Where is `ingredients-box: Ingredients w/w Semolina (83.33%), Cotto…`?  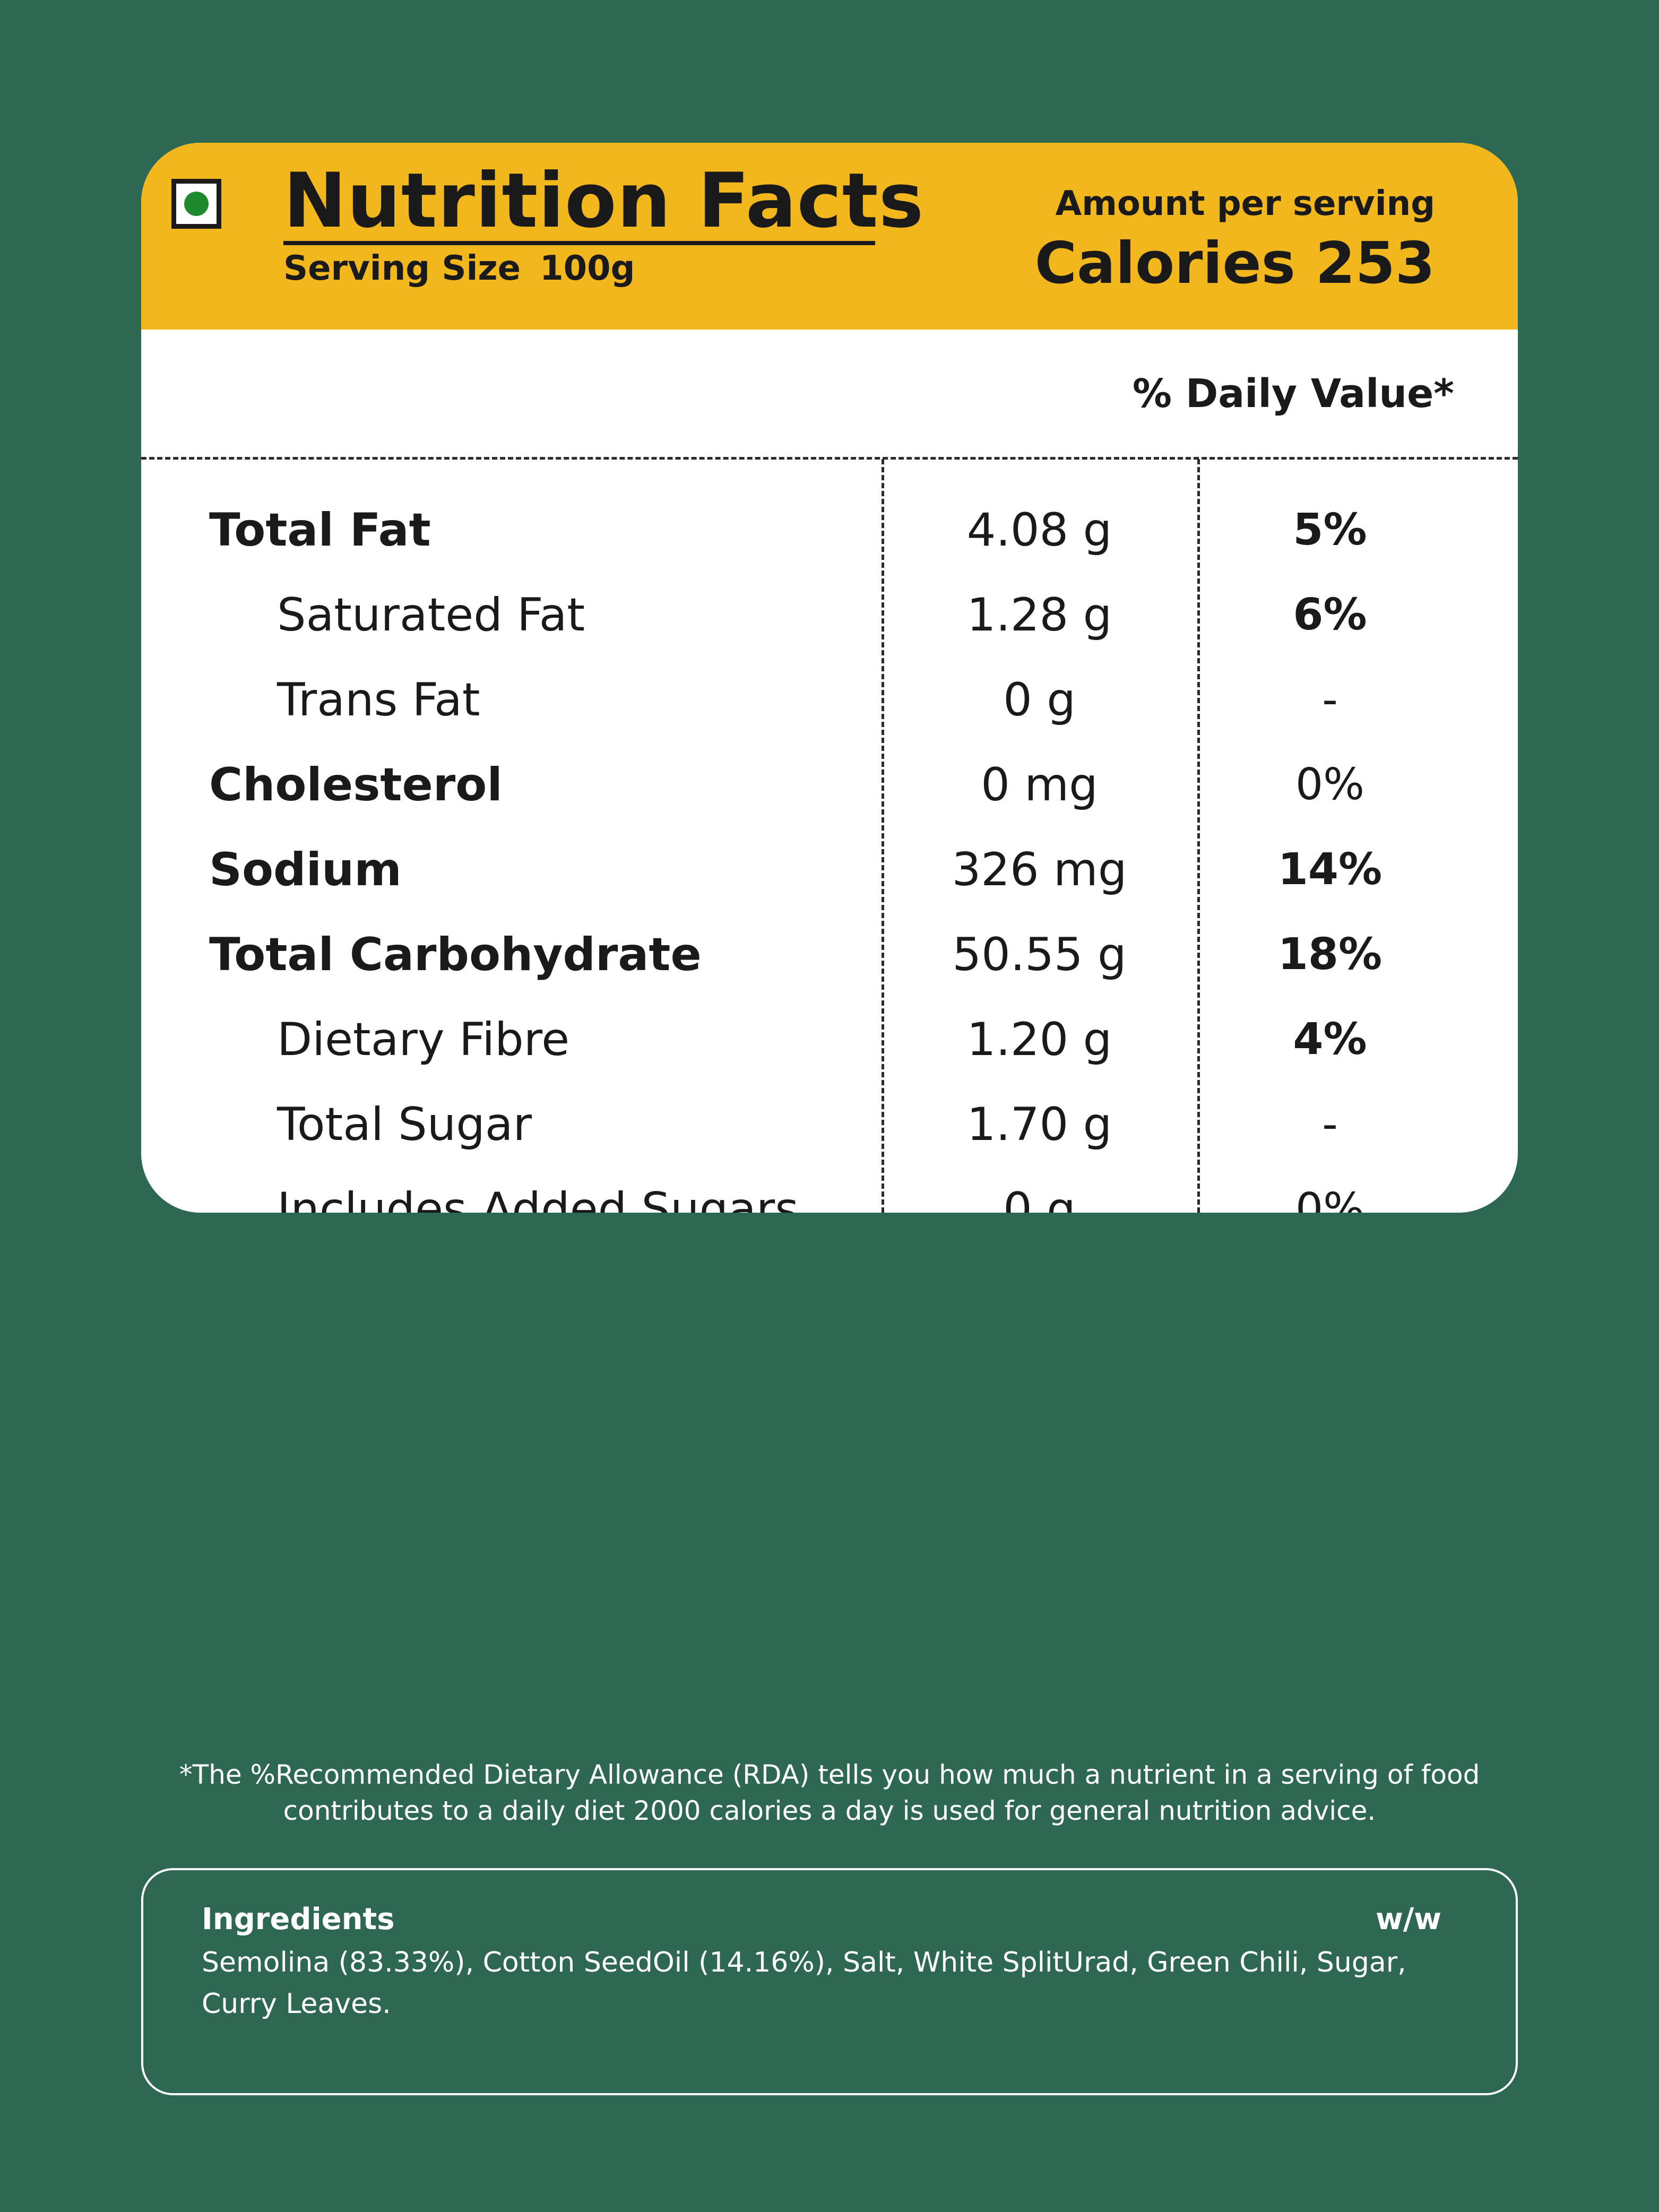 ingredients-box: Ingredients w/w Semolina (83.33%), Cotto… is located at coordinates (829, 1981).